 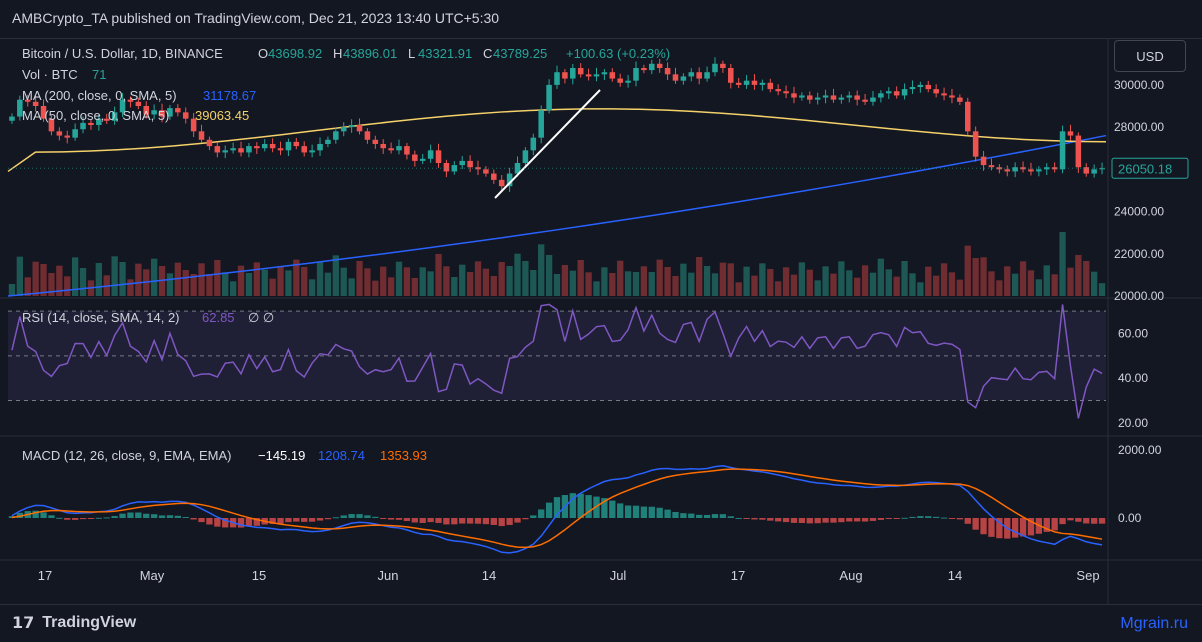 What do you see at coordinates (1154, 623) in the screenshot?
I see `watermark: Mgrain.ru` at bounding box center [1154, 623].